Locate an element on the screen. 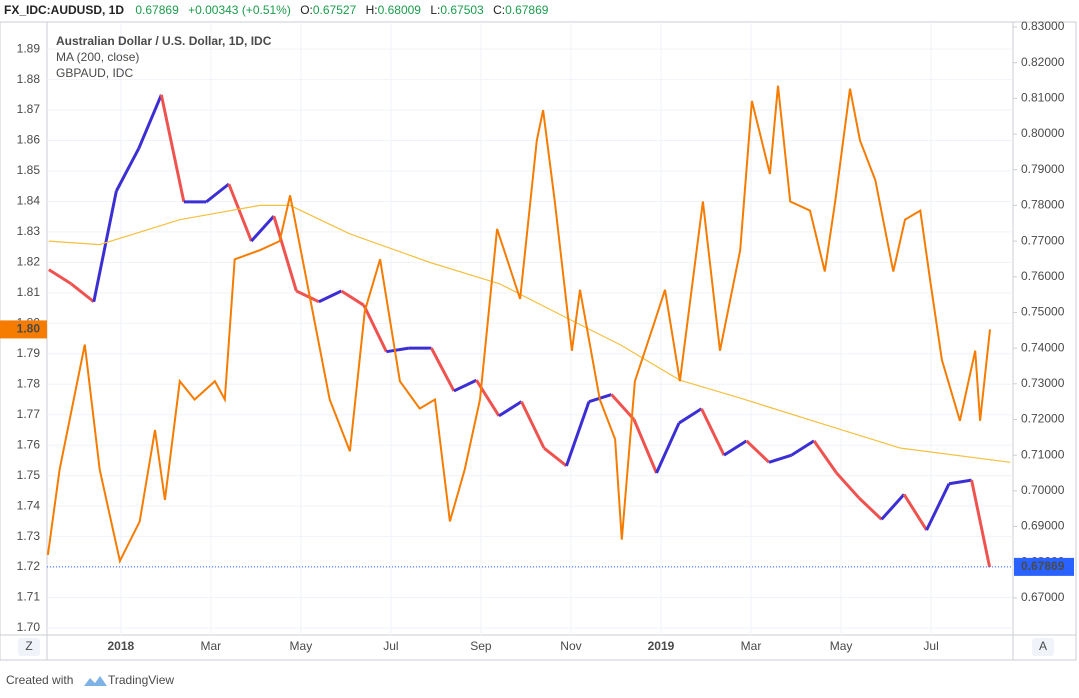 This screenshot has height=698, width=1079. low-label: L: is located at coordinates (435, 10).